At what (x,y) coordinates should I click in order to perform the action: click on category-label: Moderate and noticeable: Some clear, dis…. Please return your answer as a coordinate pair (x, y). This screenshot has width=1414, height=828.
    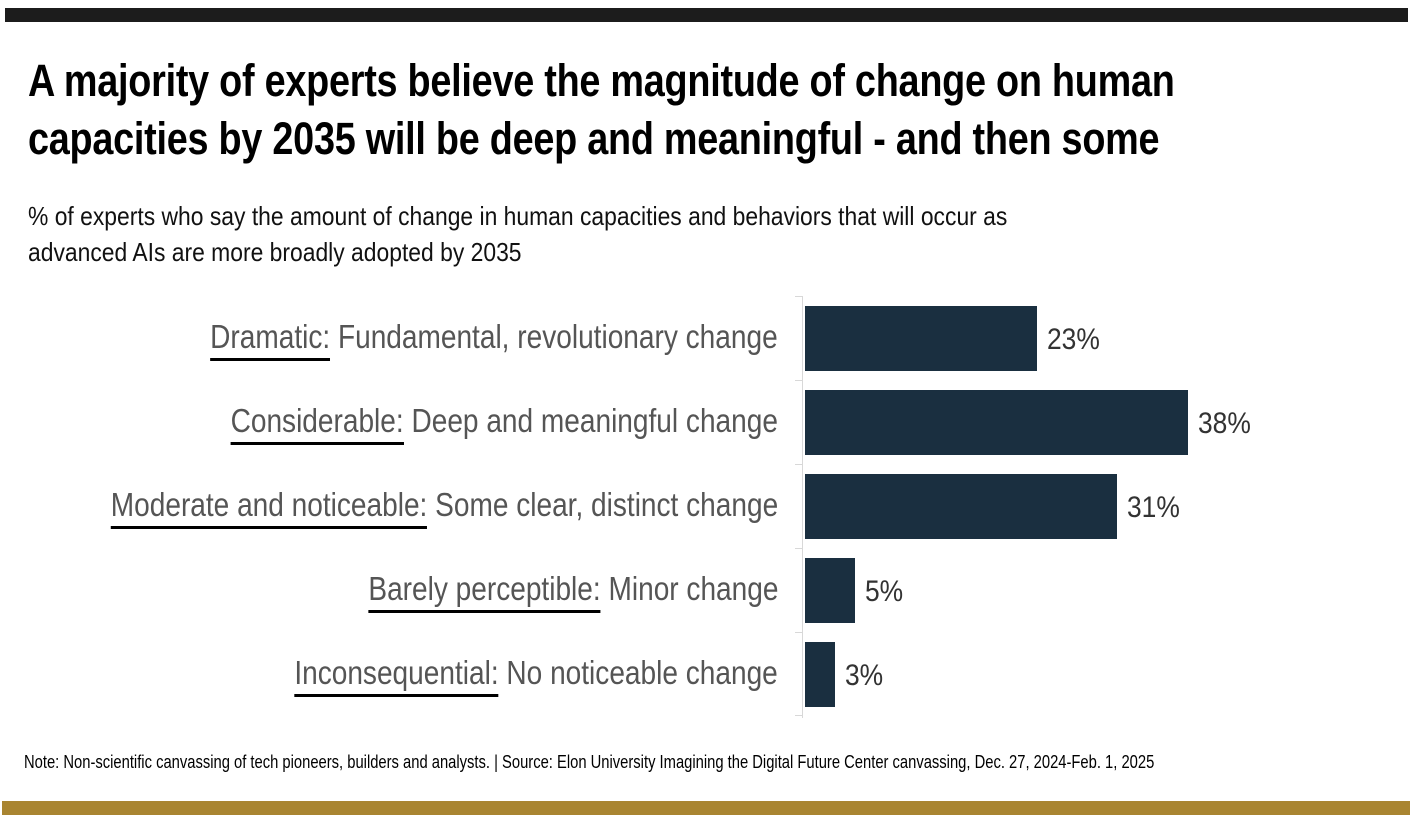
    Looking at the image, I should click on (444, 507).